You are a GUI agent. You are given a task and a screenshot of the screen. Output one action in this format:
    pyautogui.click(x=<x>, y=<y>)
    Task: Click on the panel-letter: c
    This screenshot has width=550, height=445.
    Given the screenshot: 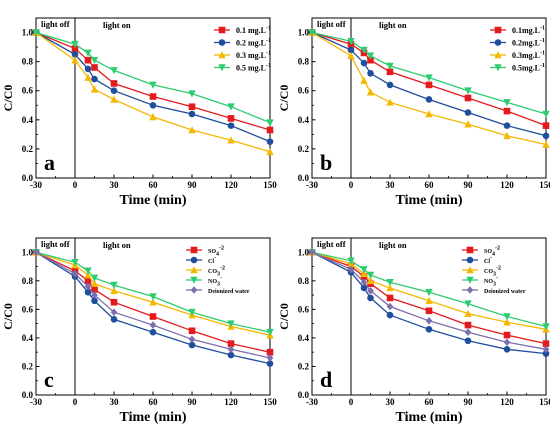 What is the action you would take?
    pyautogui.click(x=49, y=379)
    